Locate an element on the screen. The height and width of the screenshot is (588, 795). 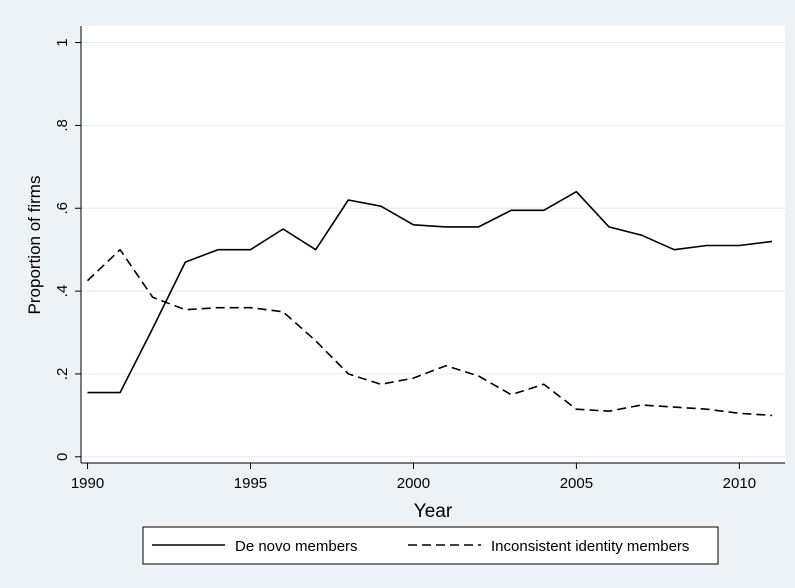
y-tick-label: .8 is located at coordinates (62, 125).